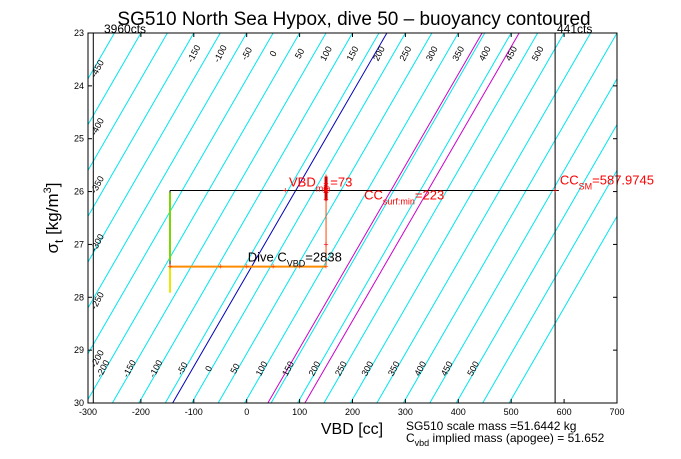 The height and width of the screenshot is (459, 681). I want to click on annotation-dive-c: Dive CVBD=2838, so click(295, 258).